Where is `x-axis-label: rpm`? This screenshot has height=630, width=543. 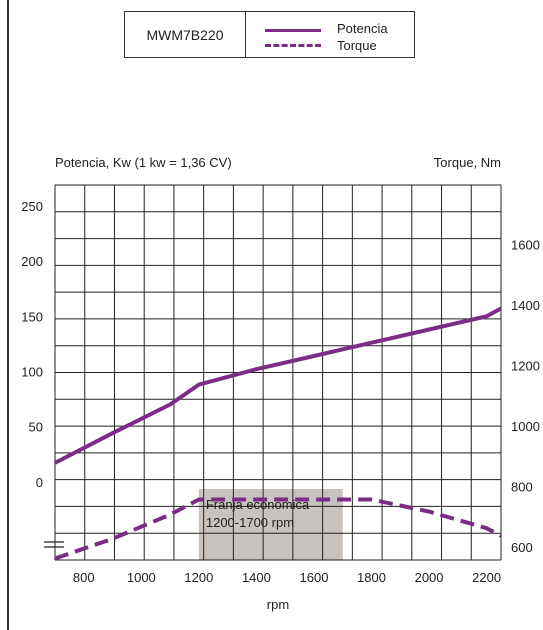 x-axis-label: rpm is located at coordinates (278, 604).